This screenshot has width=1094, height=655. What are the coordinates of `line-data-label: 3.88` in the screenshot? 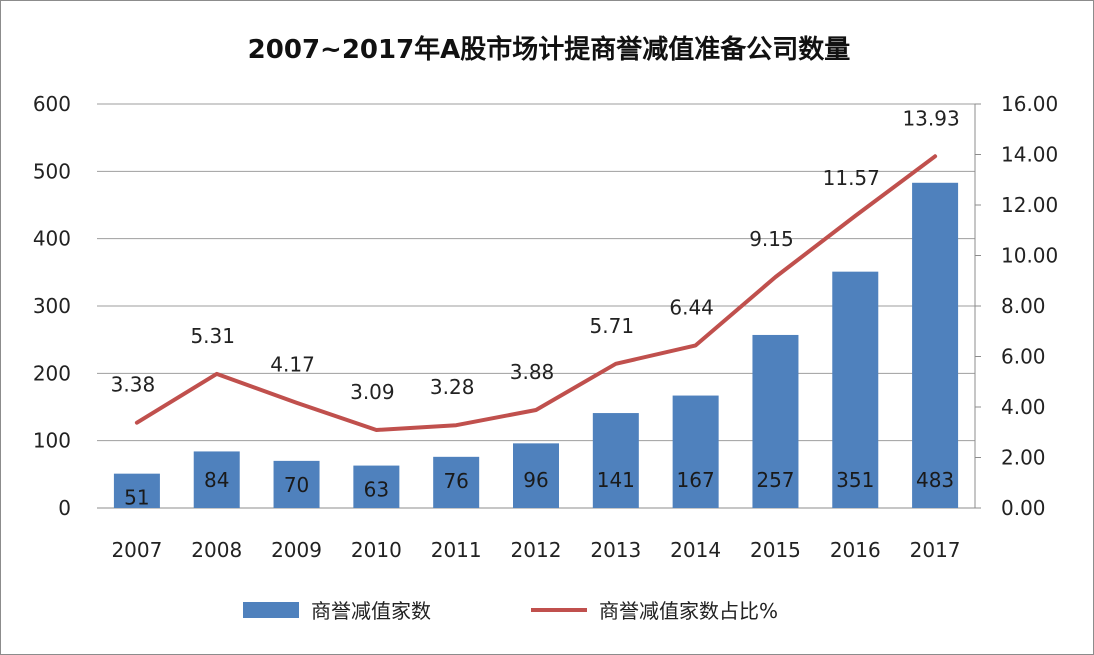 It's located at (532, 372).